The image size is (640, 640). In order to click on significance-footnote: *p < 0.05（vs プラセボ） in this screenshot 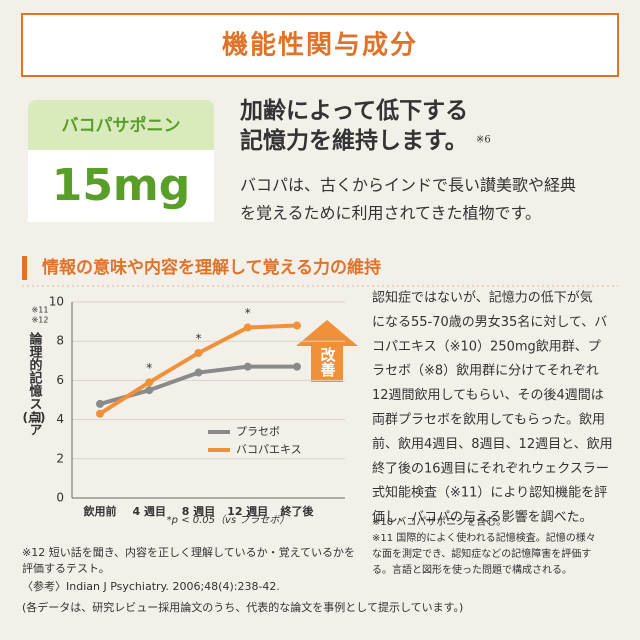, I will do `click(228, 520)`.